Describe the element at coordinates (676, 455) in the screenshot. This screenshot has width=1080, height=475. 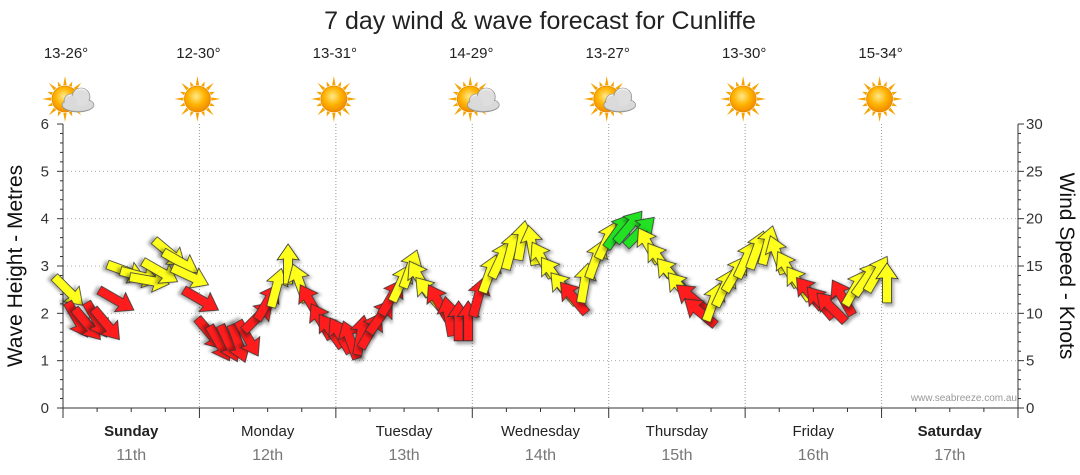
I see `day-date-label: 15th` at that location.